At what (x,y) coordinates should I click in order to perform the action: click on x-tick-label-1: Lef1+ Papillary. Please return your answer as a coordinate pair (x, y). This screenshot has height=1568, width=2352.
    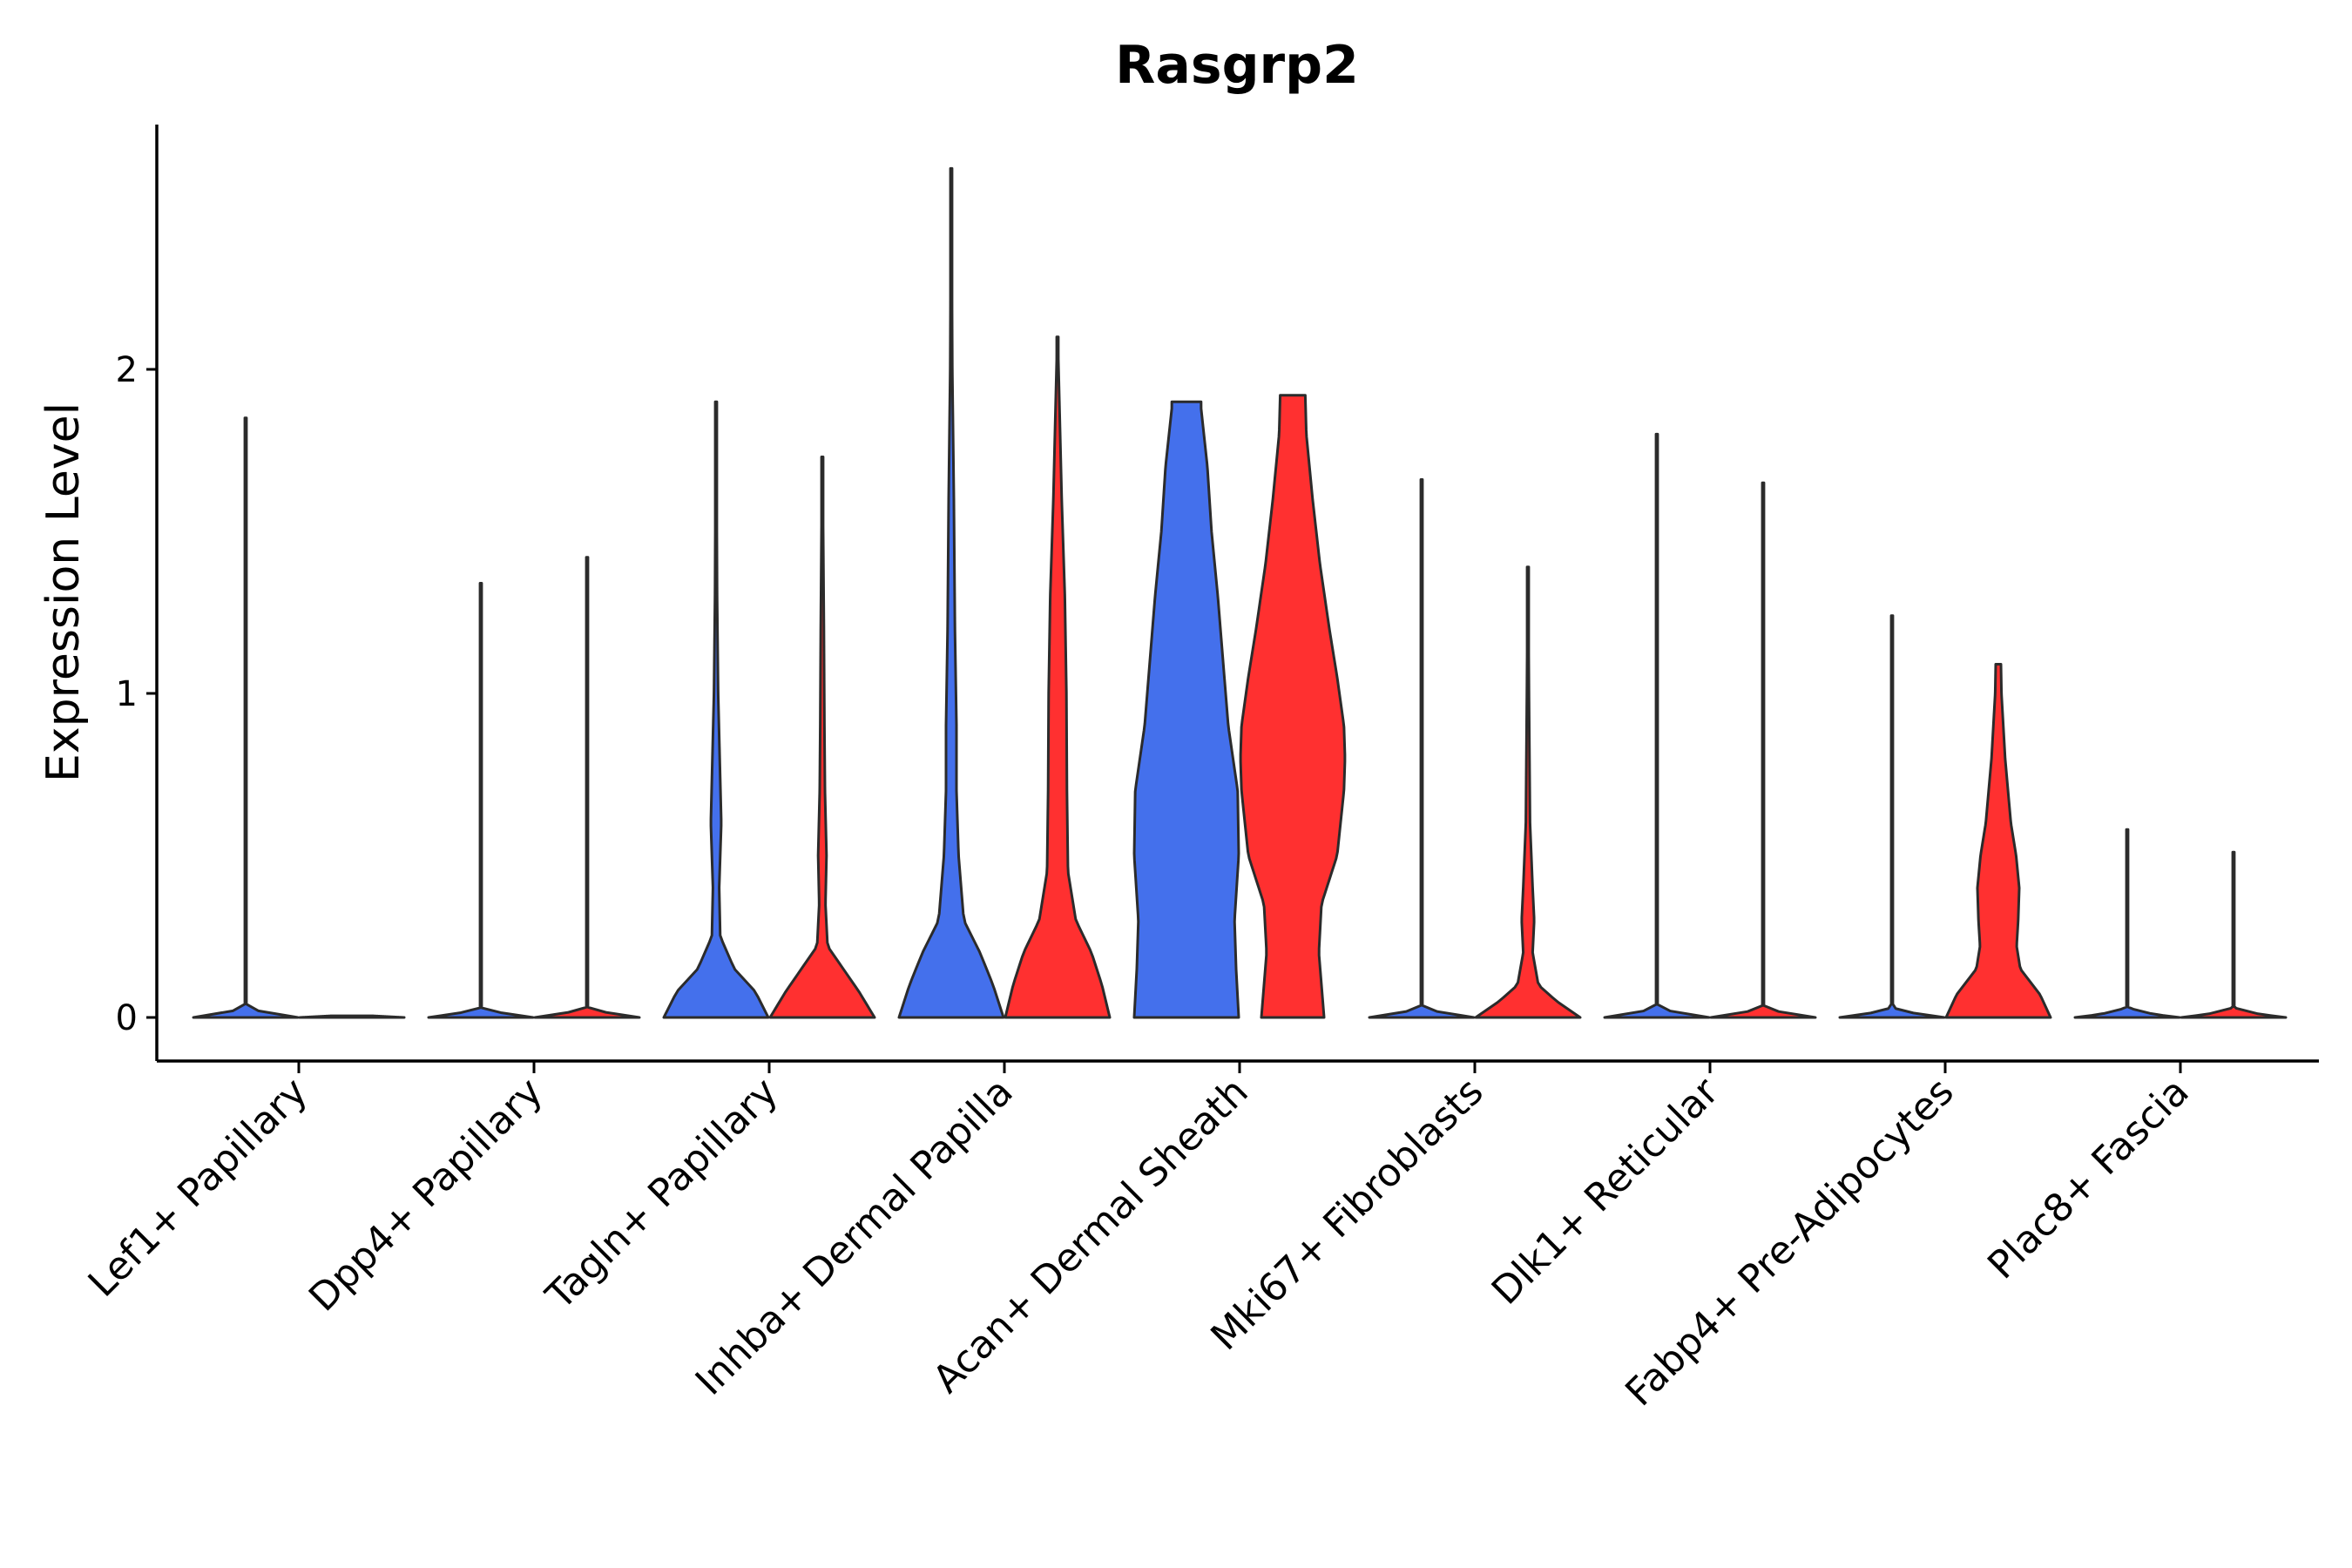
    Looking at the image, I should click on (198, 1188).